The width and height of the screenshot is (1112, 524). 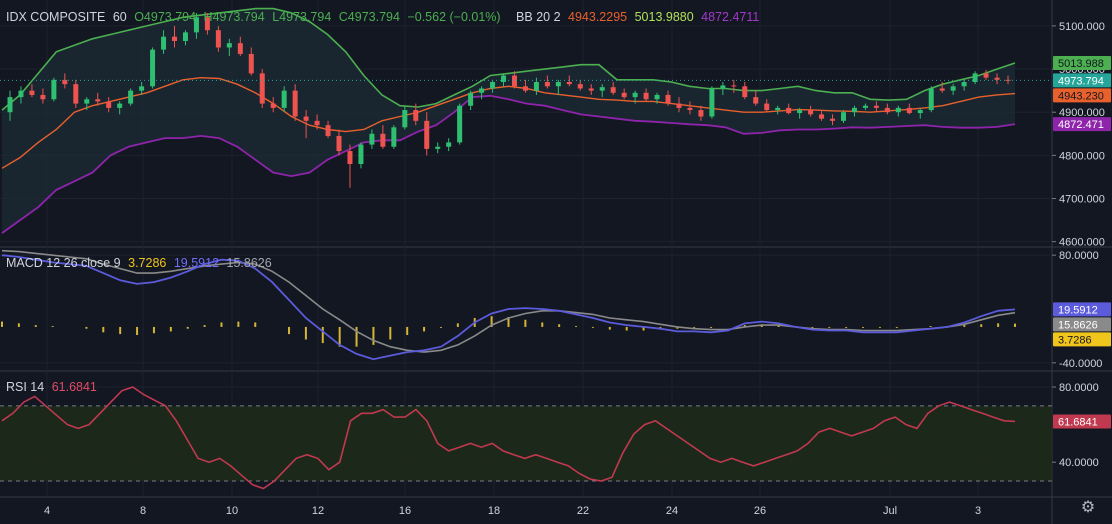 I want to click on macd-label: MACD 12 26 close 9, so click(x=63, y=263).